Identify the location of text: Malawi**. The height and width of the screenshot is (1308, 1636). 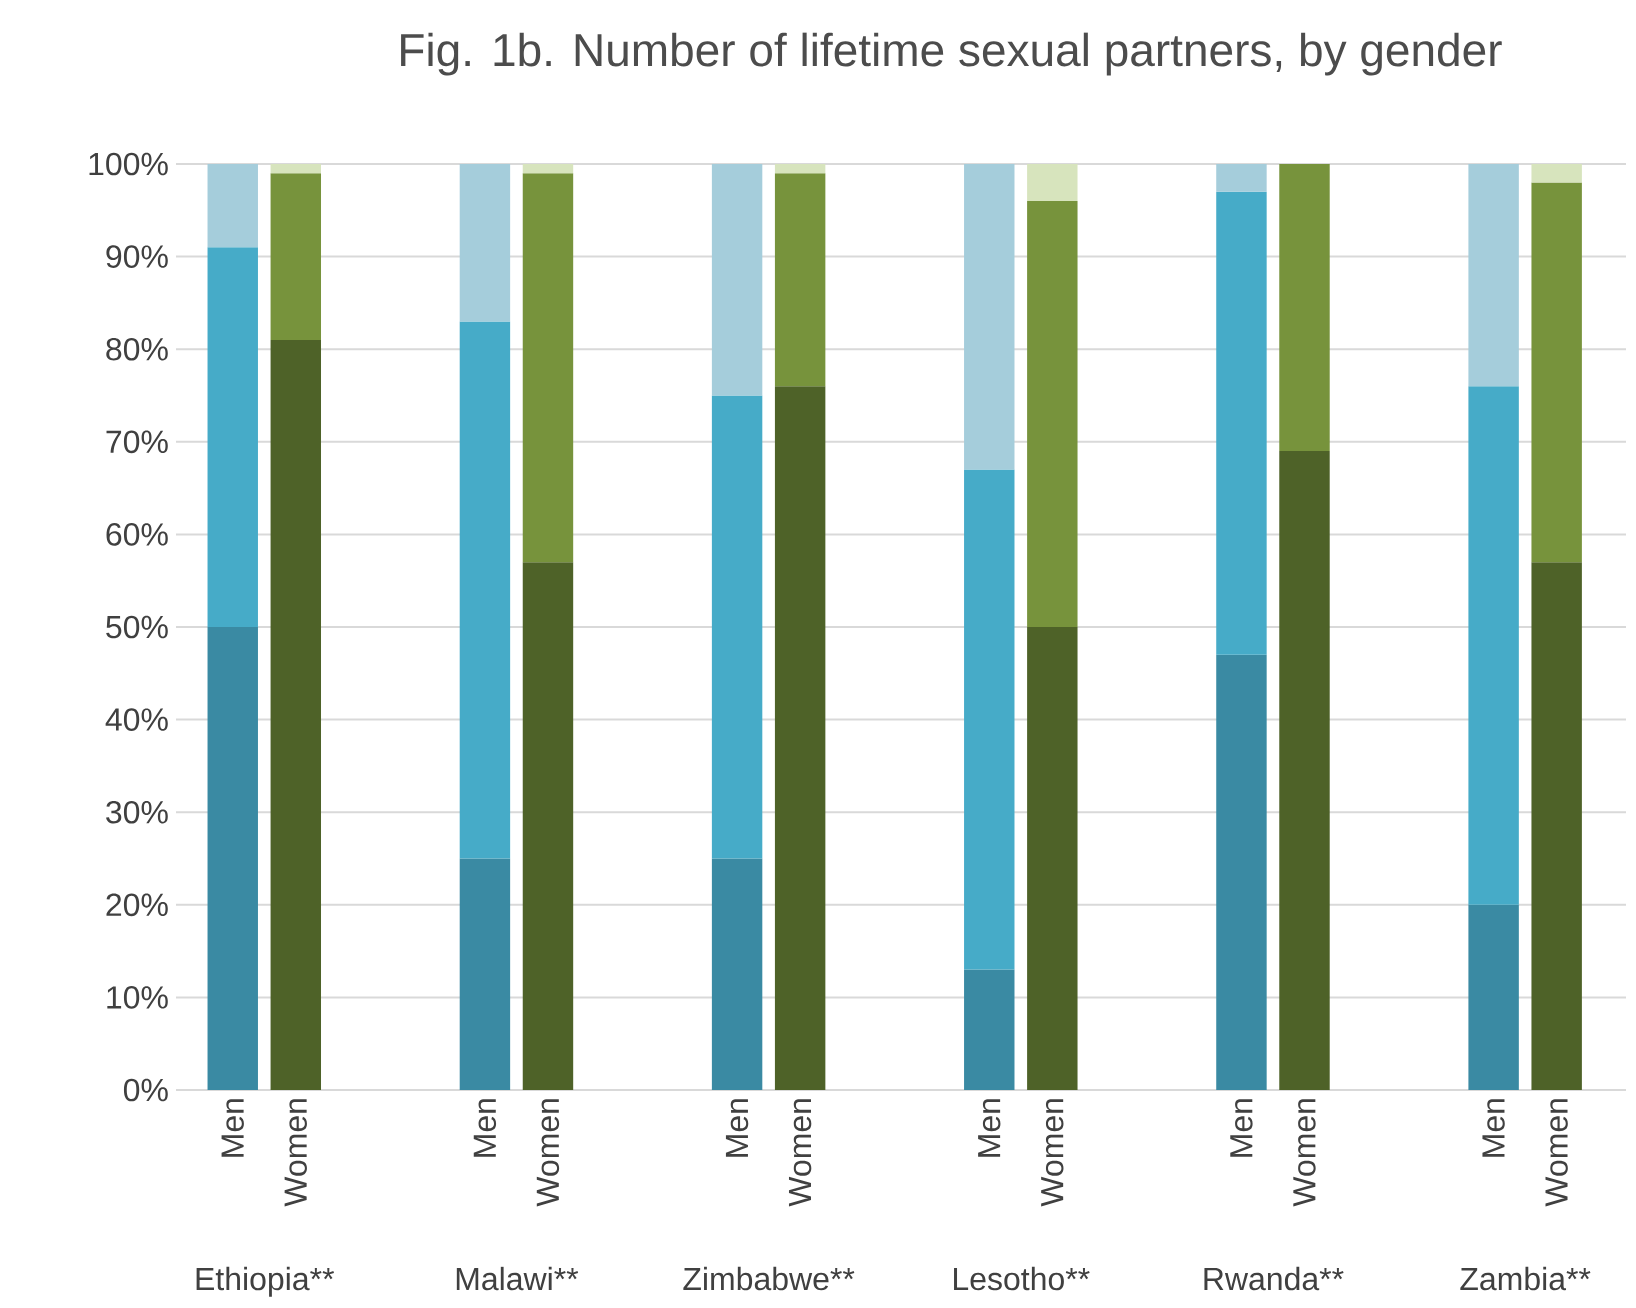
(517, 1278).